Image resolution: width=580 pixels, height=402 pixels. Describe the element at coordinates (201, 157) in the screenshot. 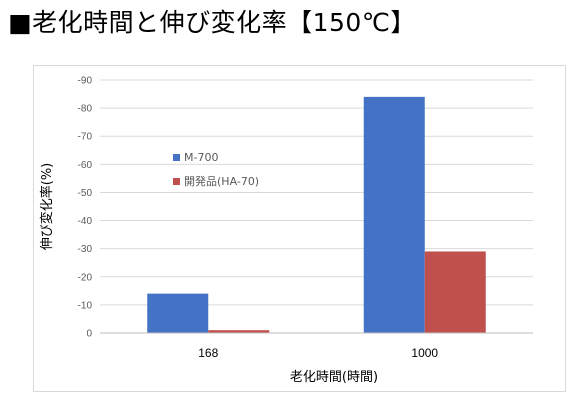

I see `legend-label: M-700` at that location.